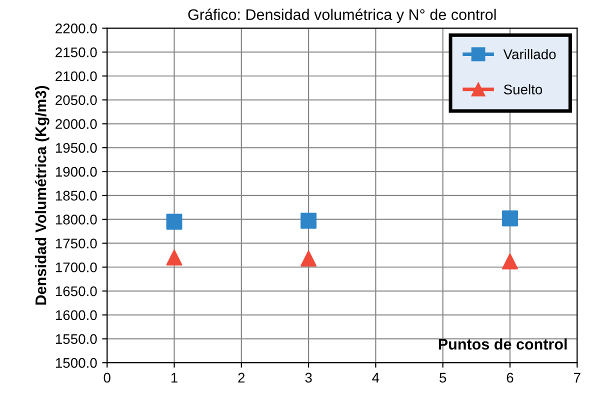  I want to click on x-tick-label: 3, so click(308, 377).